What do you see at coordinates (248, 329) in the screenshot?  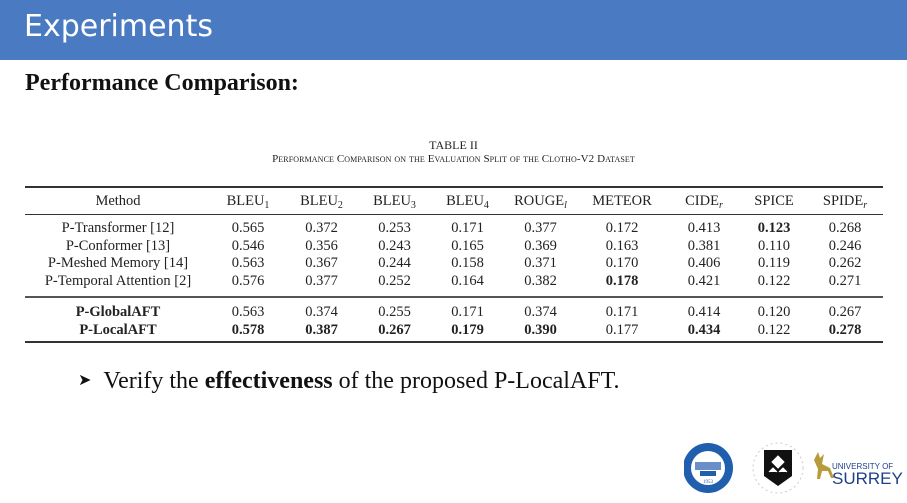 I see `metric-cell: 0.578` at bounding box center [248, 329].